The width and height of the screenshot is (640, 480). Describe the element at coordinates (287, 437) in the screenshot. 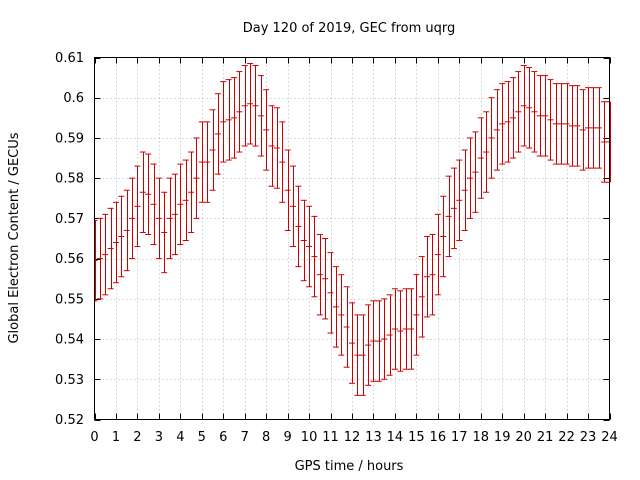

I see `x-tick-label: 9` at that location.